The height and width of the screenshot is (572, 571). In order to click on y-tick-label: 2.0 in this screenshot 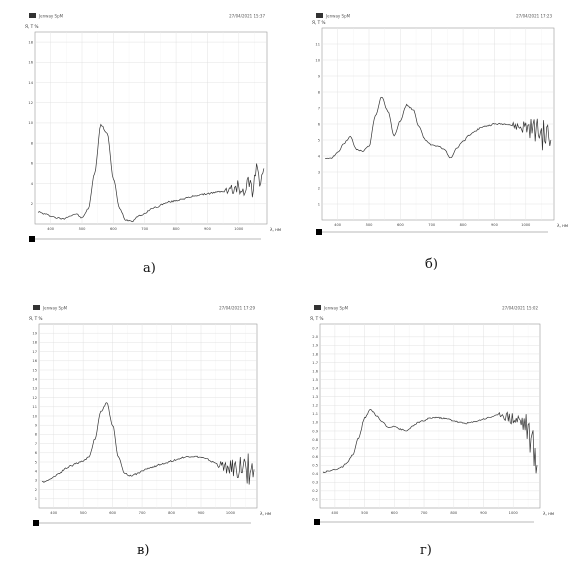, I will do `click(315, 337)`.